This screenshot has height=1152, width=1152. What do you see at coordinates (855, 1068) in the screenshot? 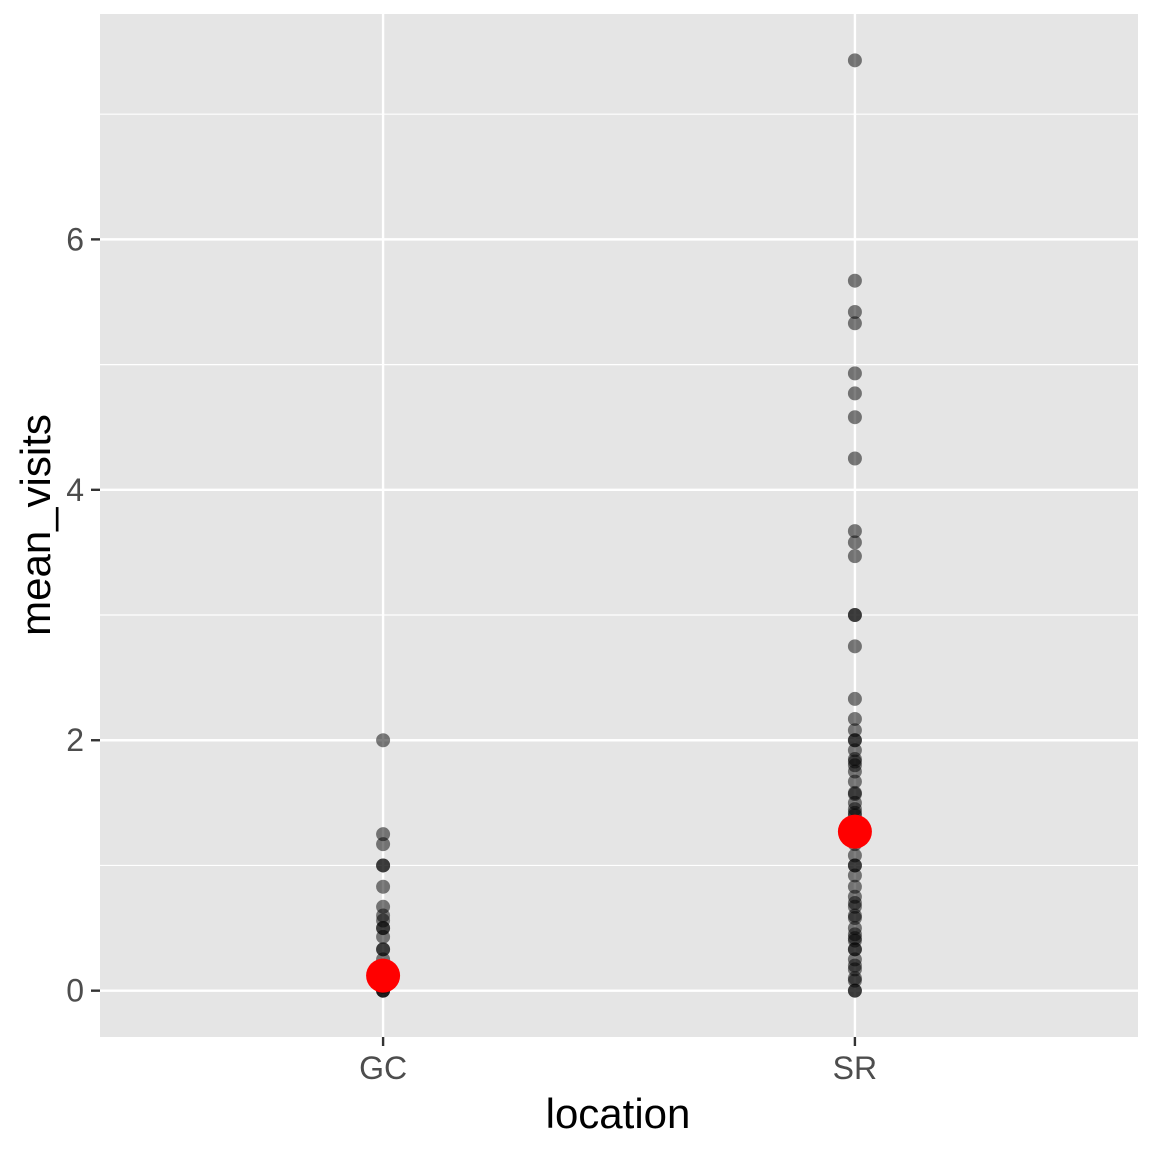
I see `x-tick-label: SR` at bounding box center [855, 1068].